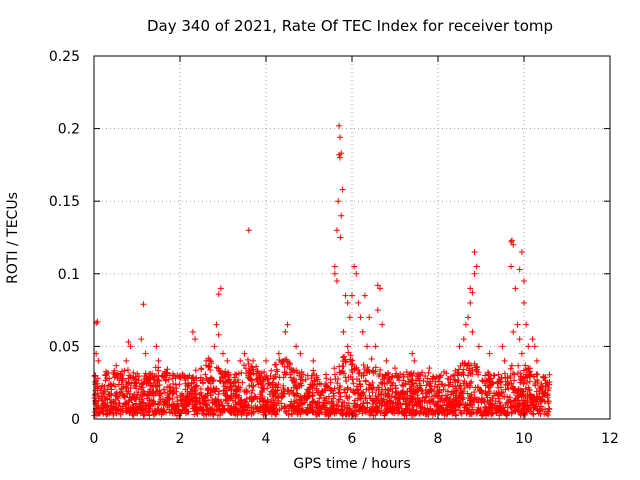  Describe the element at coordinates (69, 275) in the screenshot. I see `y-tick-label: 0.1` at that location.